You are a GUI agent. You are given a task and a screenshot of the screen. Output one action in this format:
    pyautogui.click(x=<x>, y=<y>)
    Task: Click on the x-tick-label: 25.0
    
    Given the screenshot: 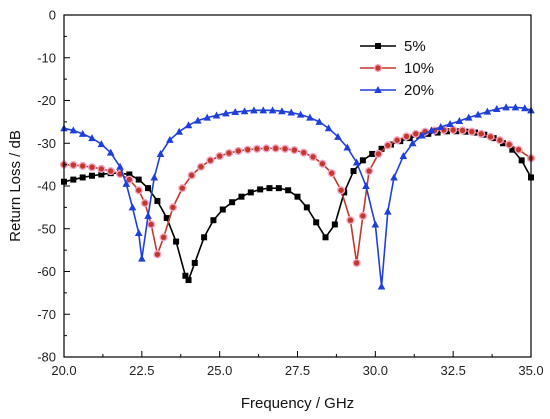 What is the action you would take?
    pyautogui.click(x=219, y=370)
    